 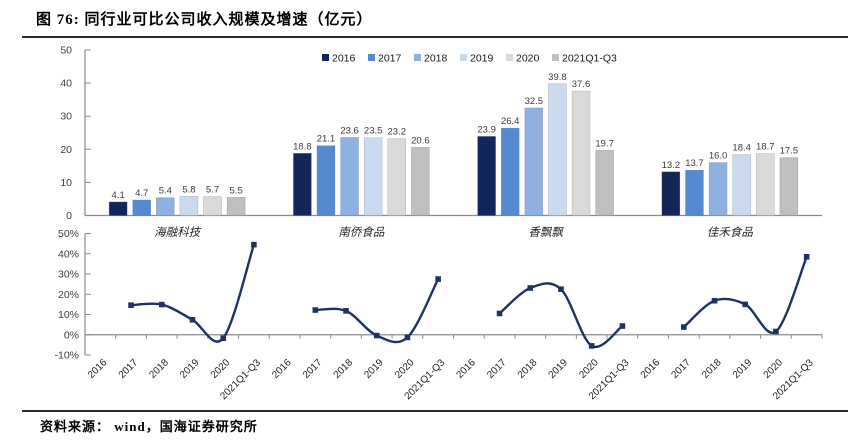 I want to click on legend-swatch-2021Q1-Q3, so click(x=555, y=57).